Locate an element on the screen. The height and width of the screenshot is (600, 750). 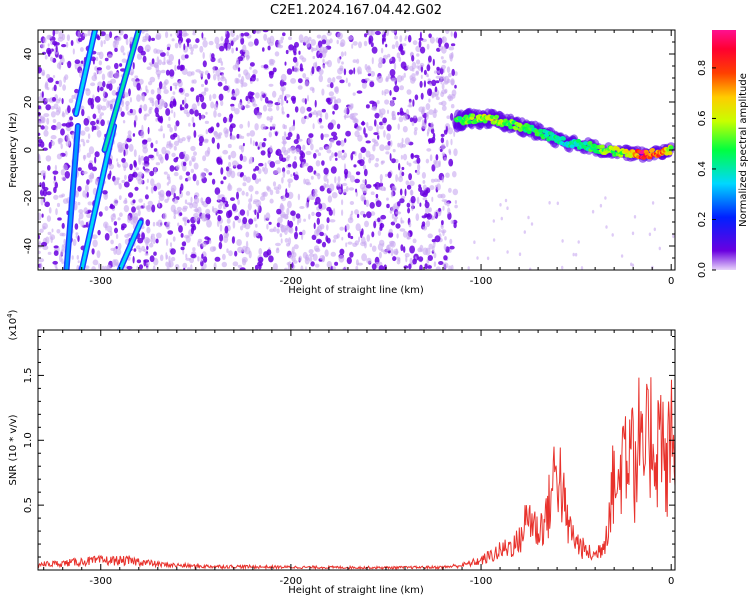
y-tick-label: 40 is located at coordinates (28, 54).